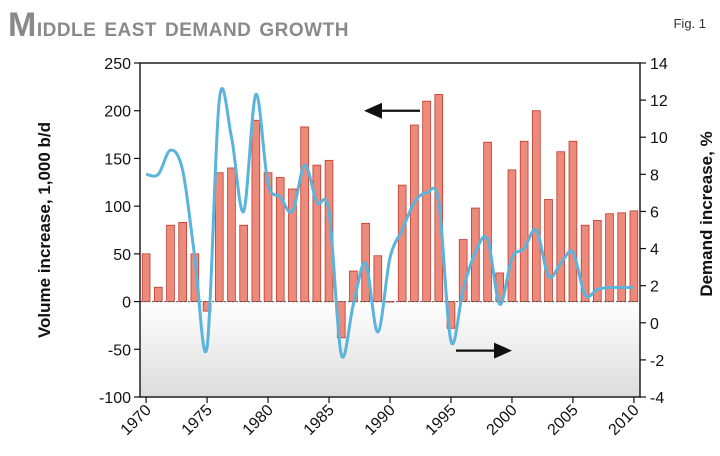 The image size is (720, 456). Describe the element at coordinates (373, 110) in the screenshot. I see `left-axis-arrow-head` at that location.